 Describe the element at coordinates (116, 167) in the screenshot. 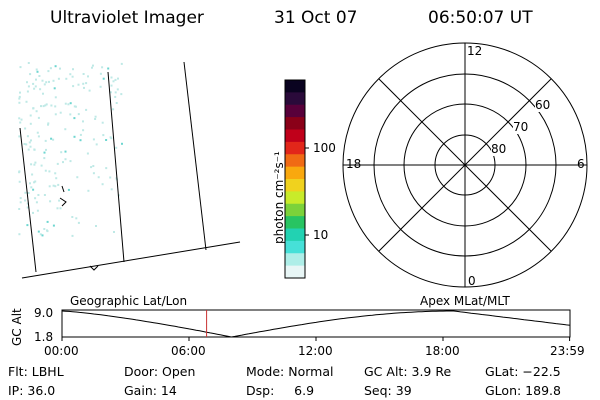

I see `meridian-line` at that location.